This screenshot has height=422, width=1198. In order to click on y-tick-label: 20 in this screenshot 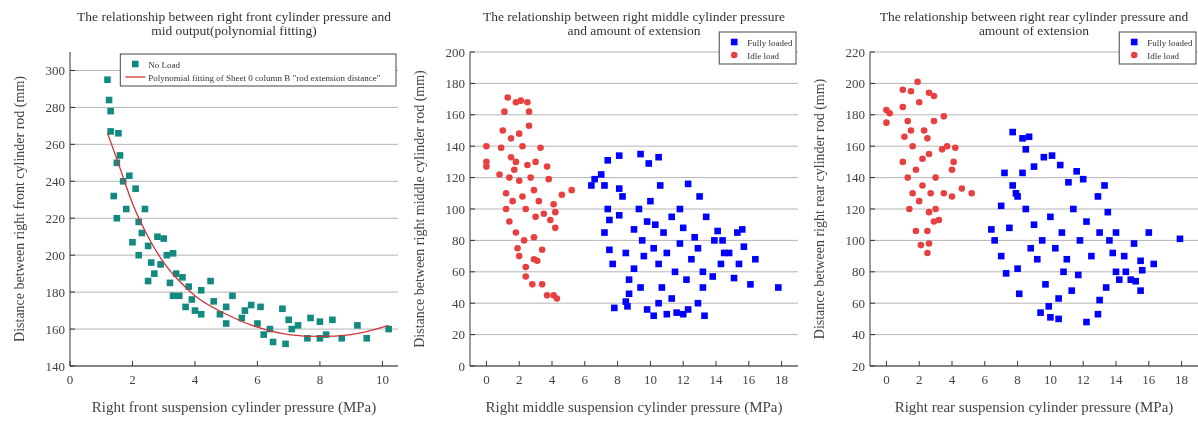, I will do `click(458, 335)`.